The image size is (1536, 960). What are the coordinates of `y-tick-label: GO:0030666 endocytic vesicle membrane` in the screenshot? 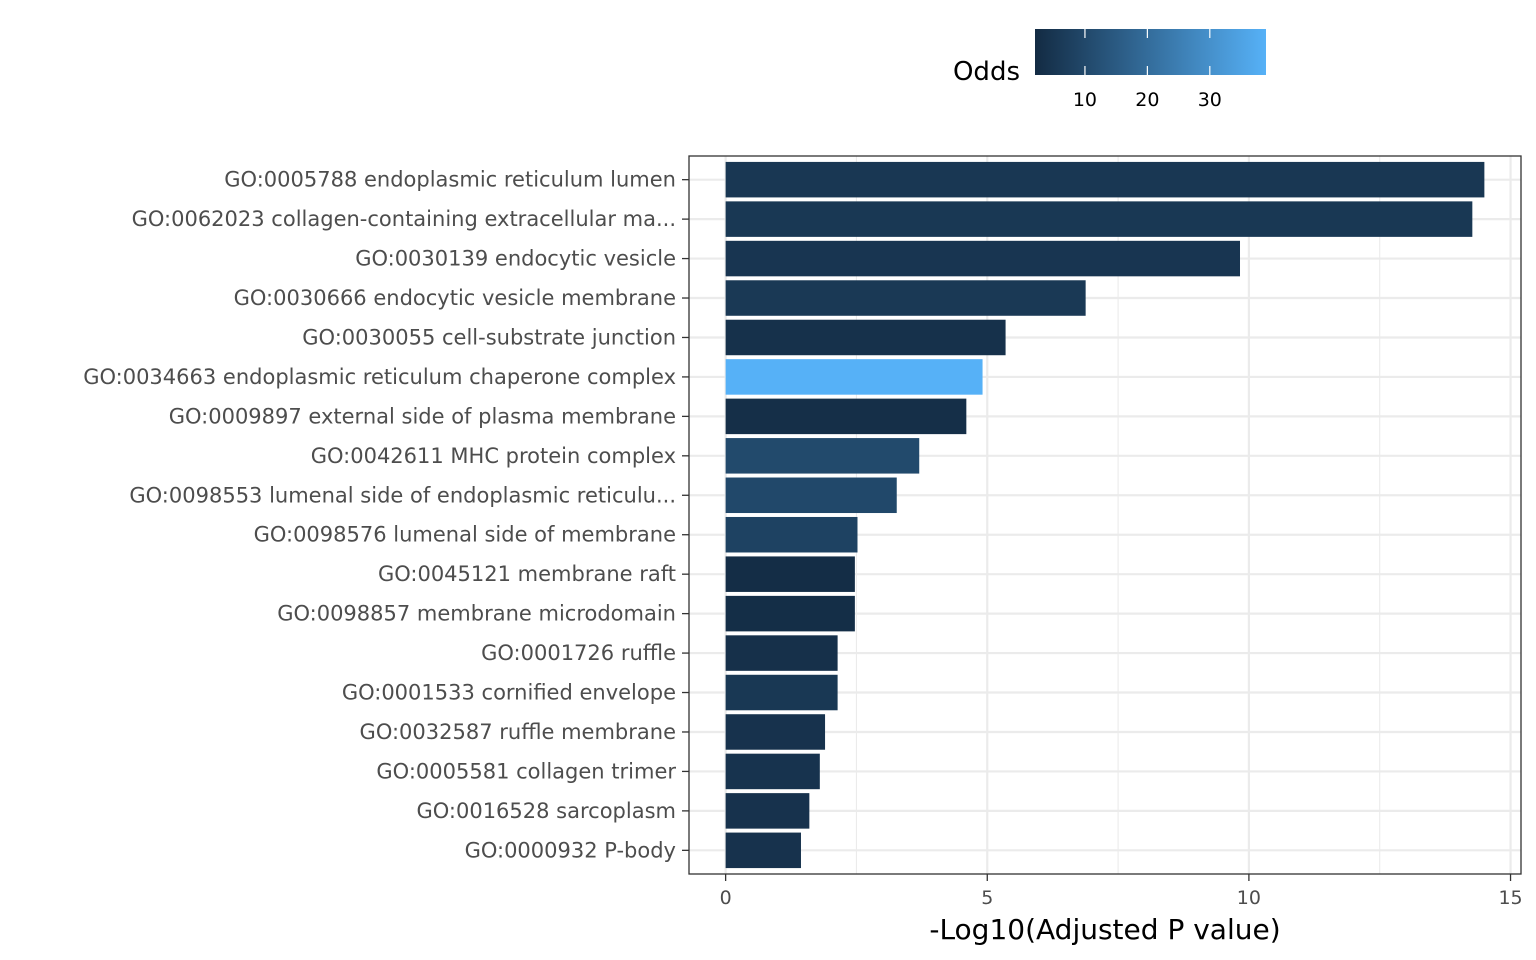 It's located at (455, 298).